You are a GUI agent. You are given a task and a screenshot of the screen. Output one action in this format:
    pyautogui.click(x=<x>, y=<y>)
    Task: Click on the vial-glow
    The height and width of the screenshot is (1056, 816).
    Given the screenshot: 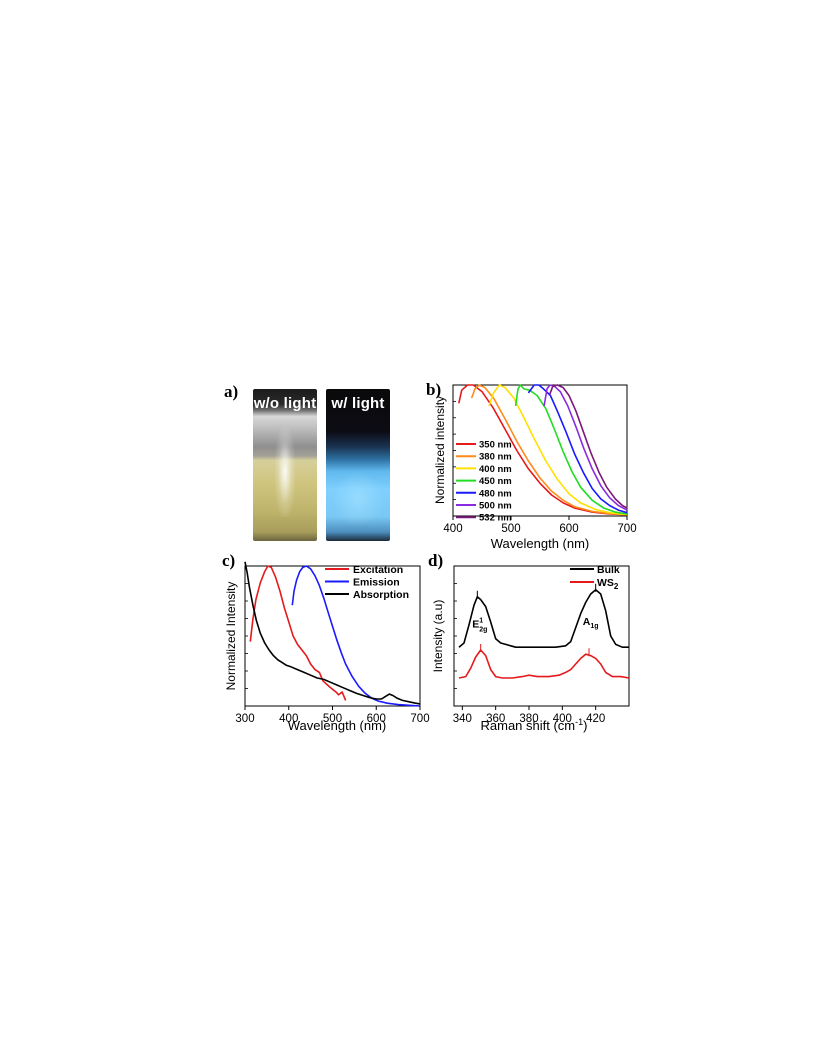 What is the action you would take?
    pyautogui.click(x=358, y=499)
    